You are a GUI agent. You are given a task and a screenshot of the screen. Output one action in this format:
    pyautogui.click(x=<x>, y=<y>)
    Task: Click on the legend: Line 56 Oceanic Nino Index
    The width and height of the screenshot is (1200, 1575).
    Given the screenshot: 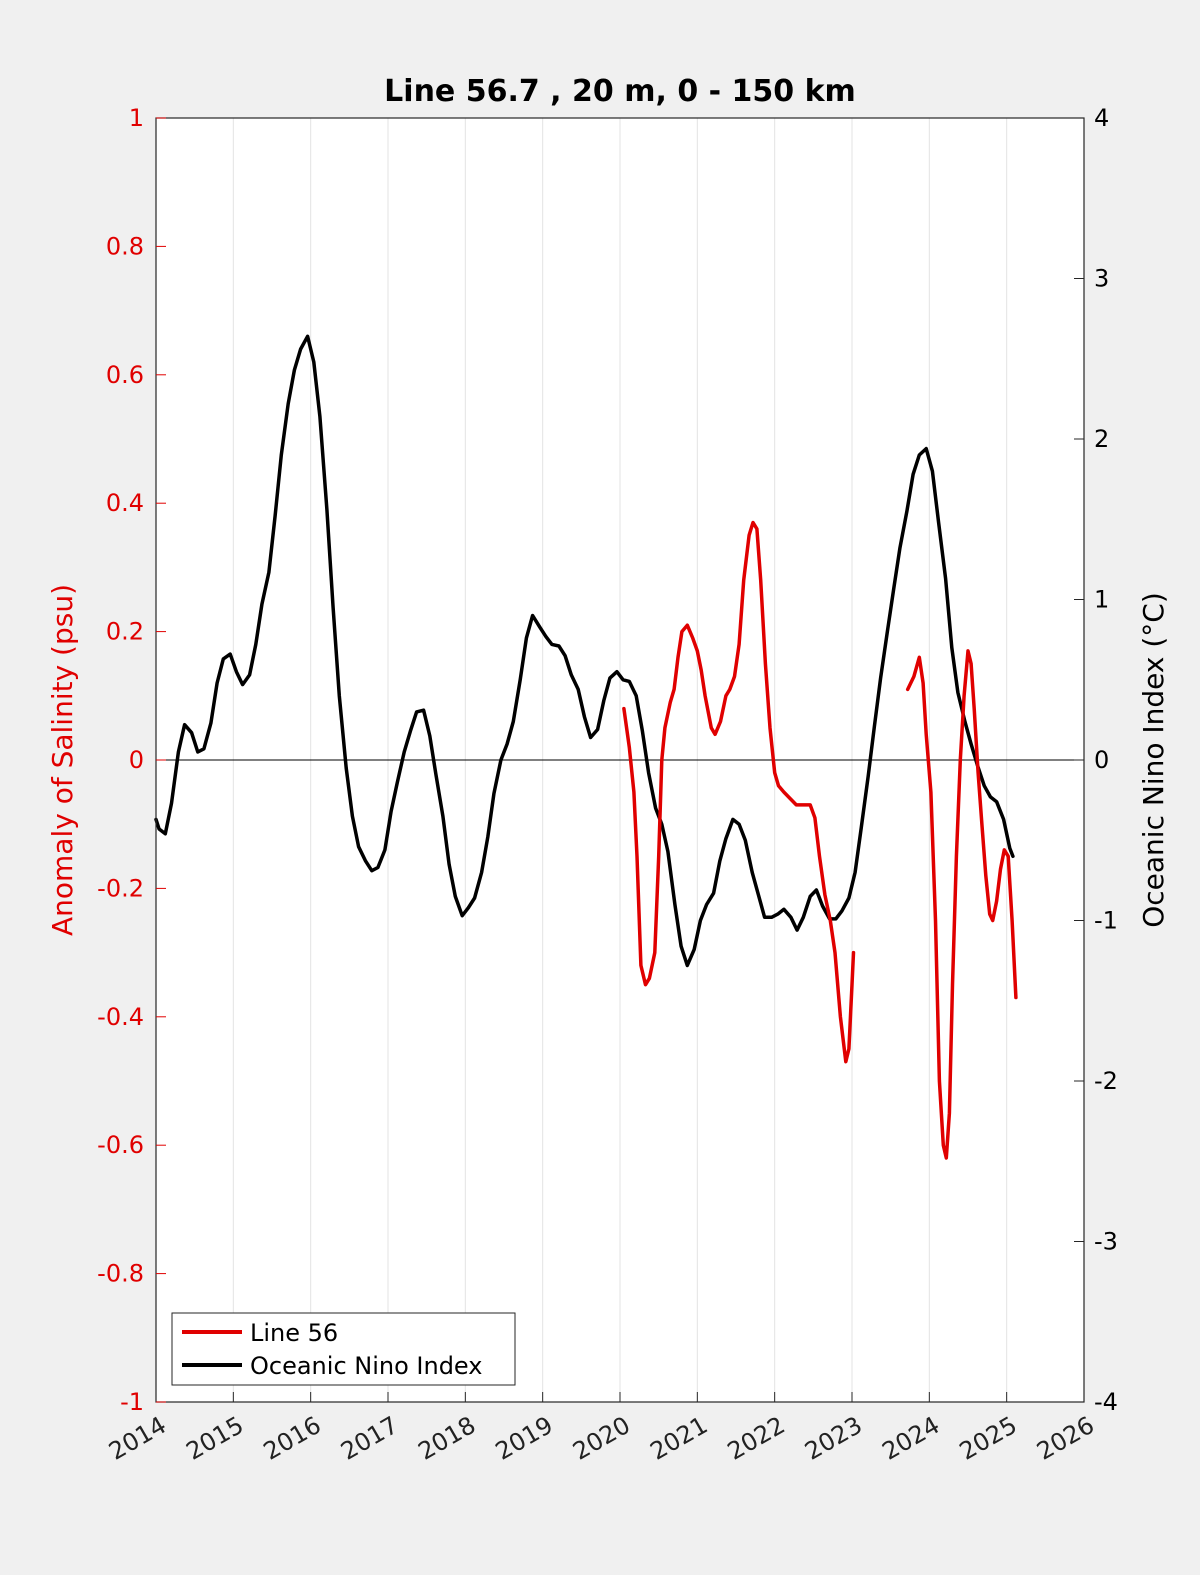 What is the action you would take?
    pyautogui.click(x=343, y=1349)
    